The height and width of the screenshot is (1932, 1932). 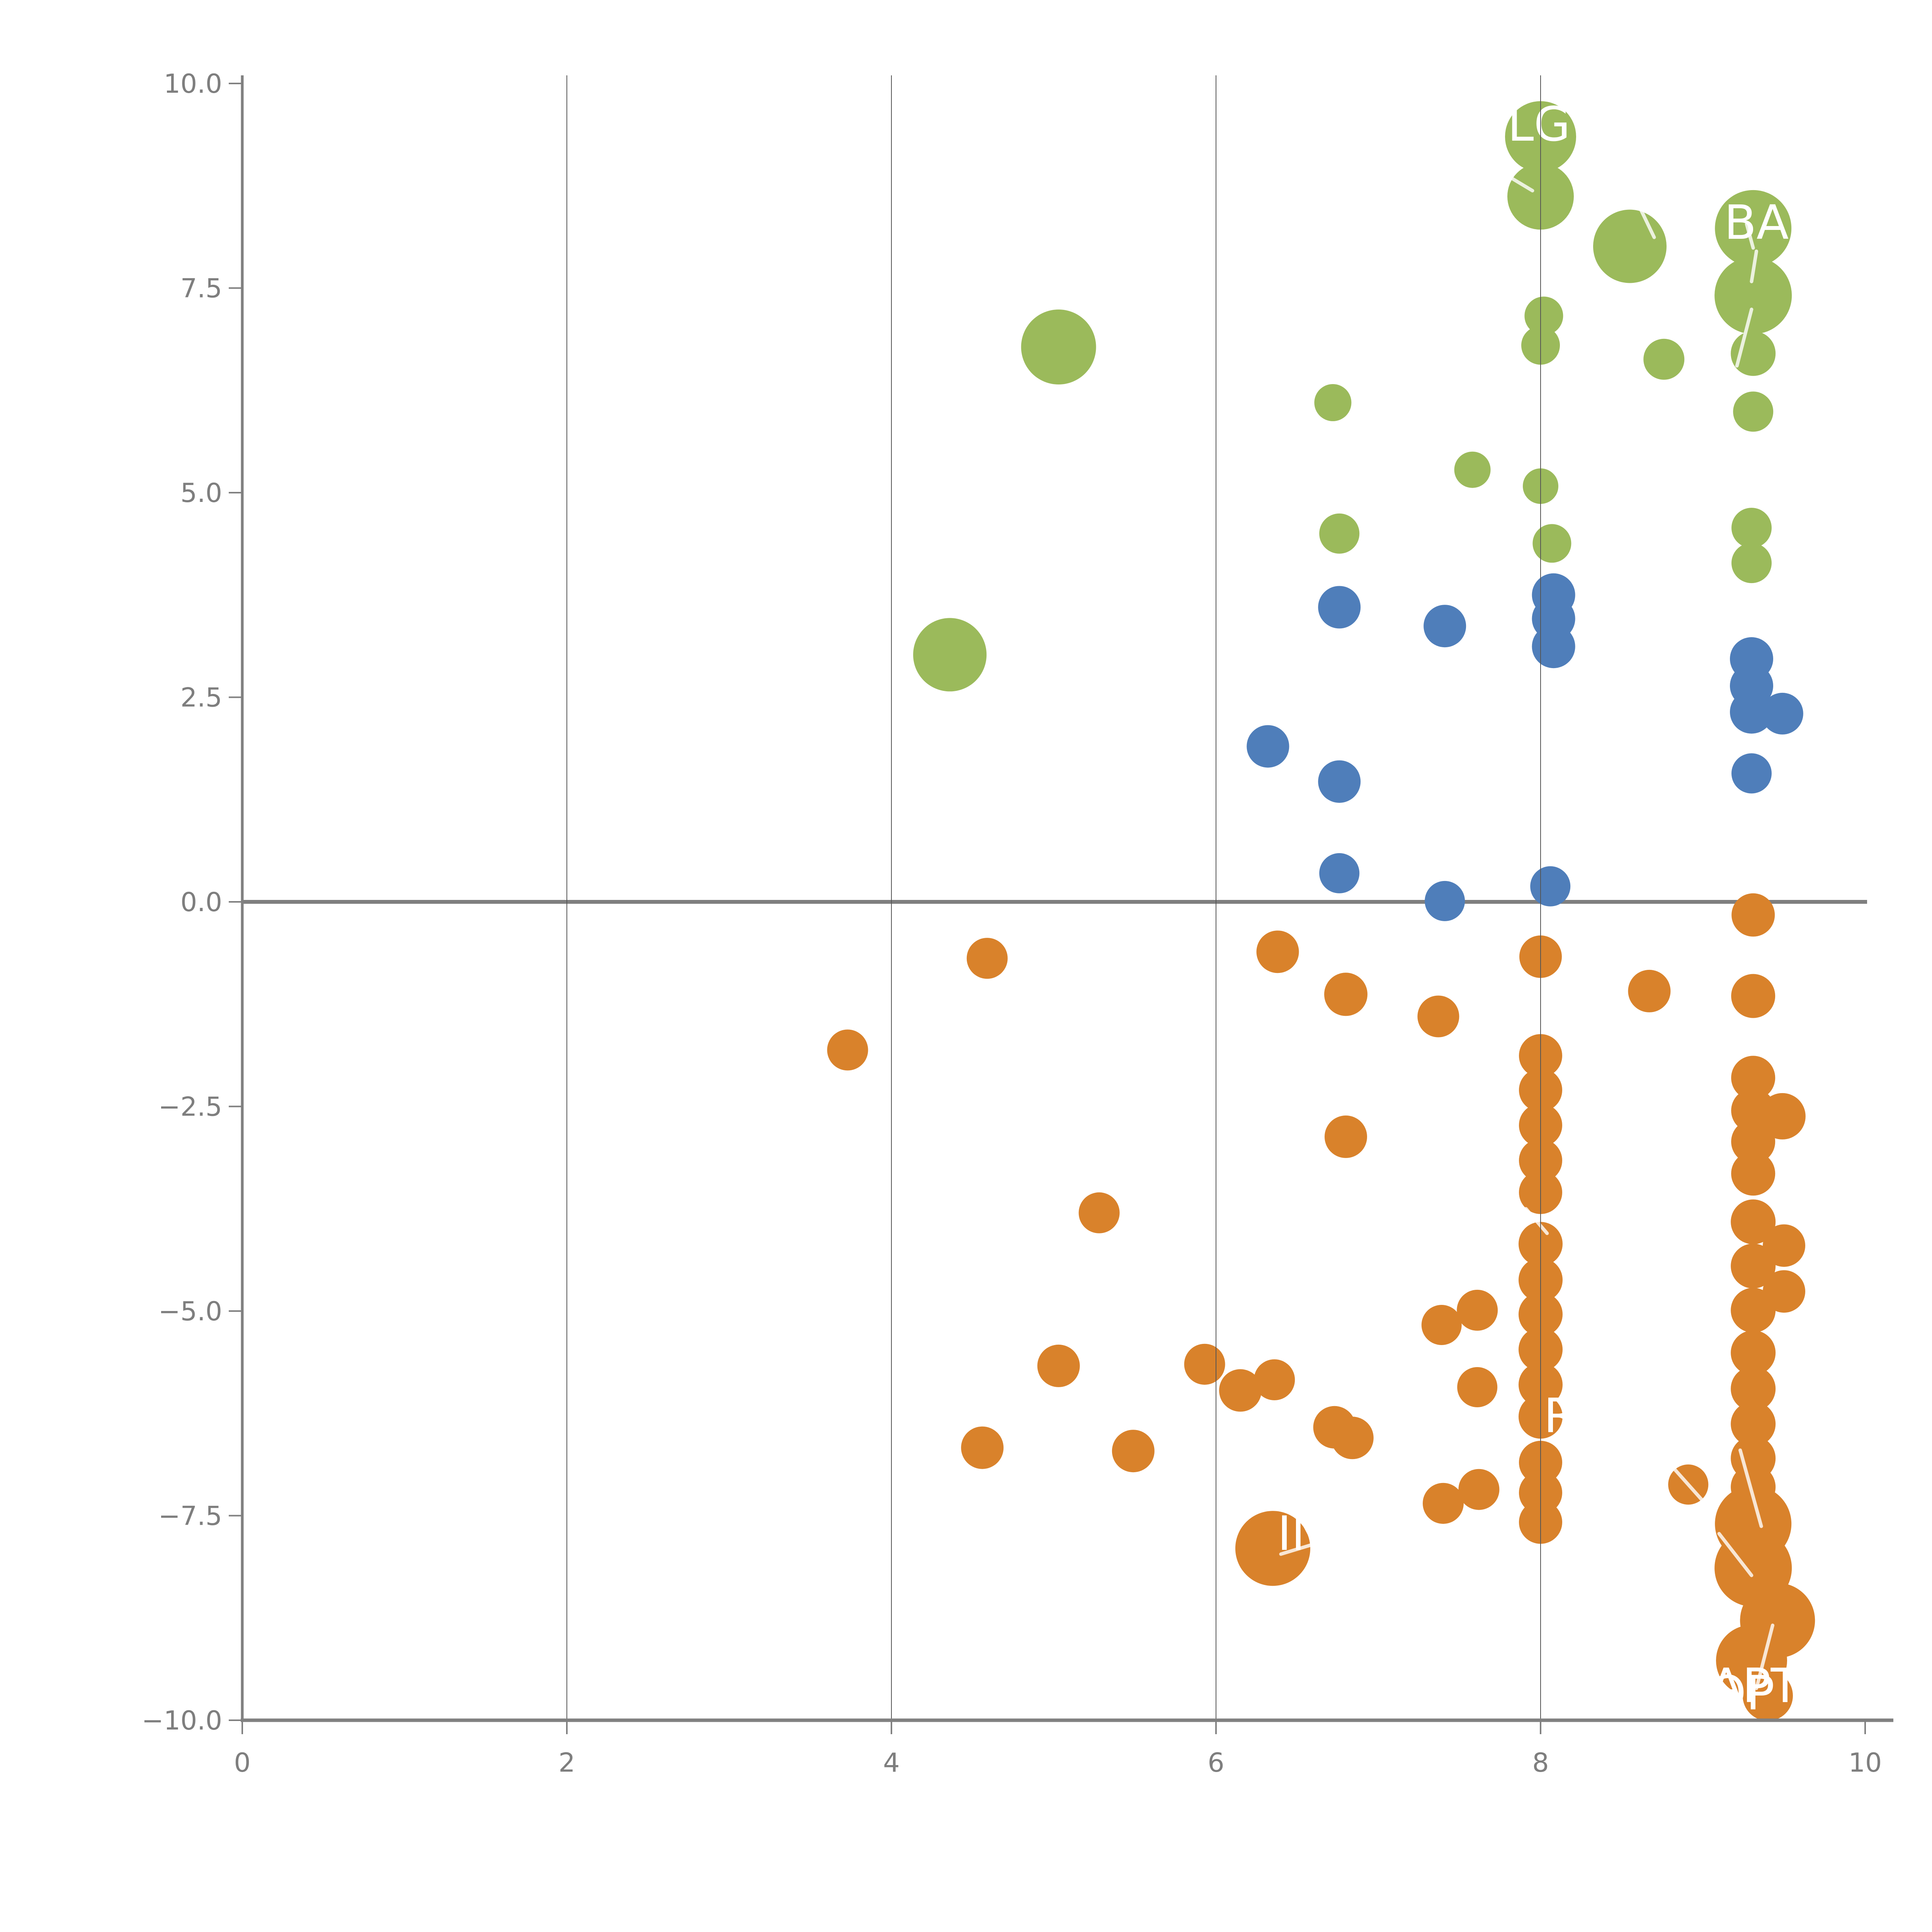 I want to click on x-tick-label: 0, so click(x=242, y=1763).